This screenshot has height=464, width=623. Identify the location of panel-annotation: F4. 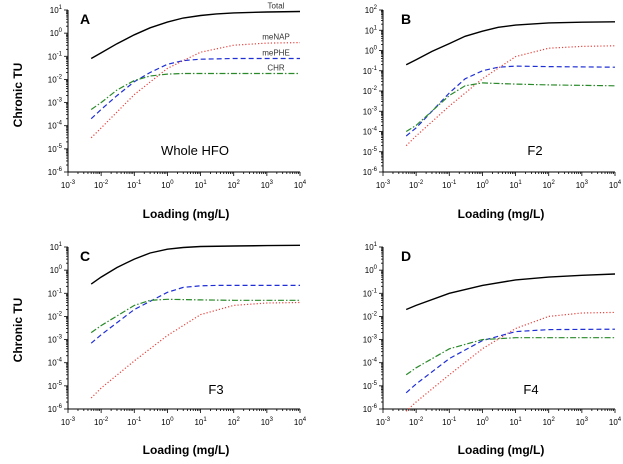
(530, 389).